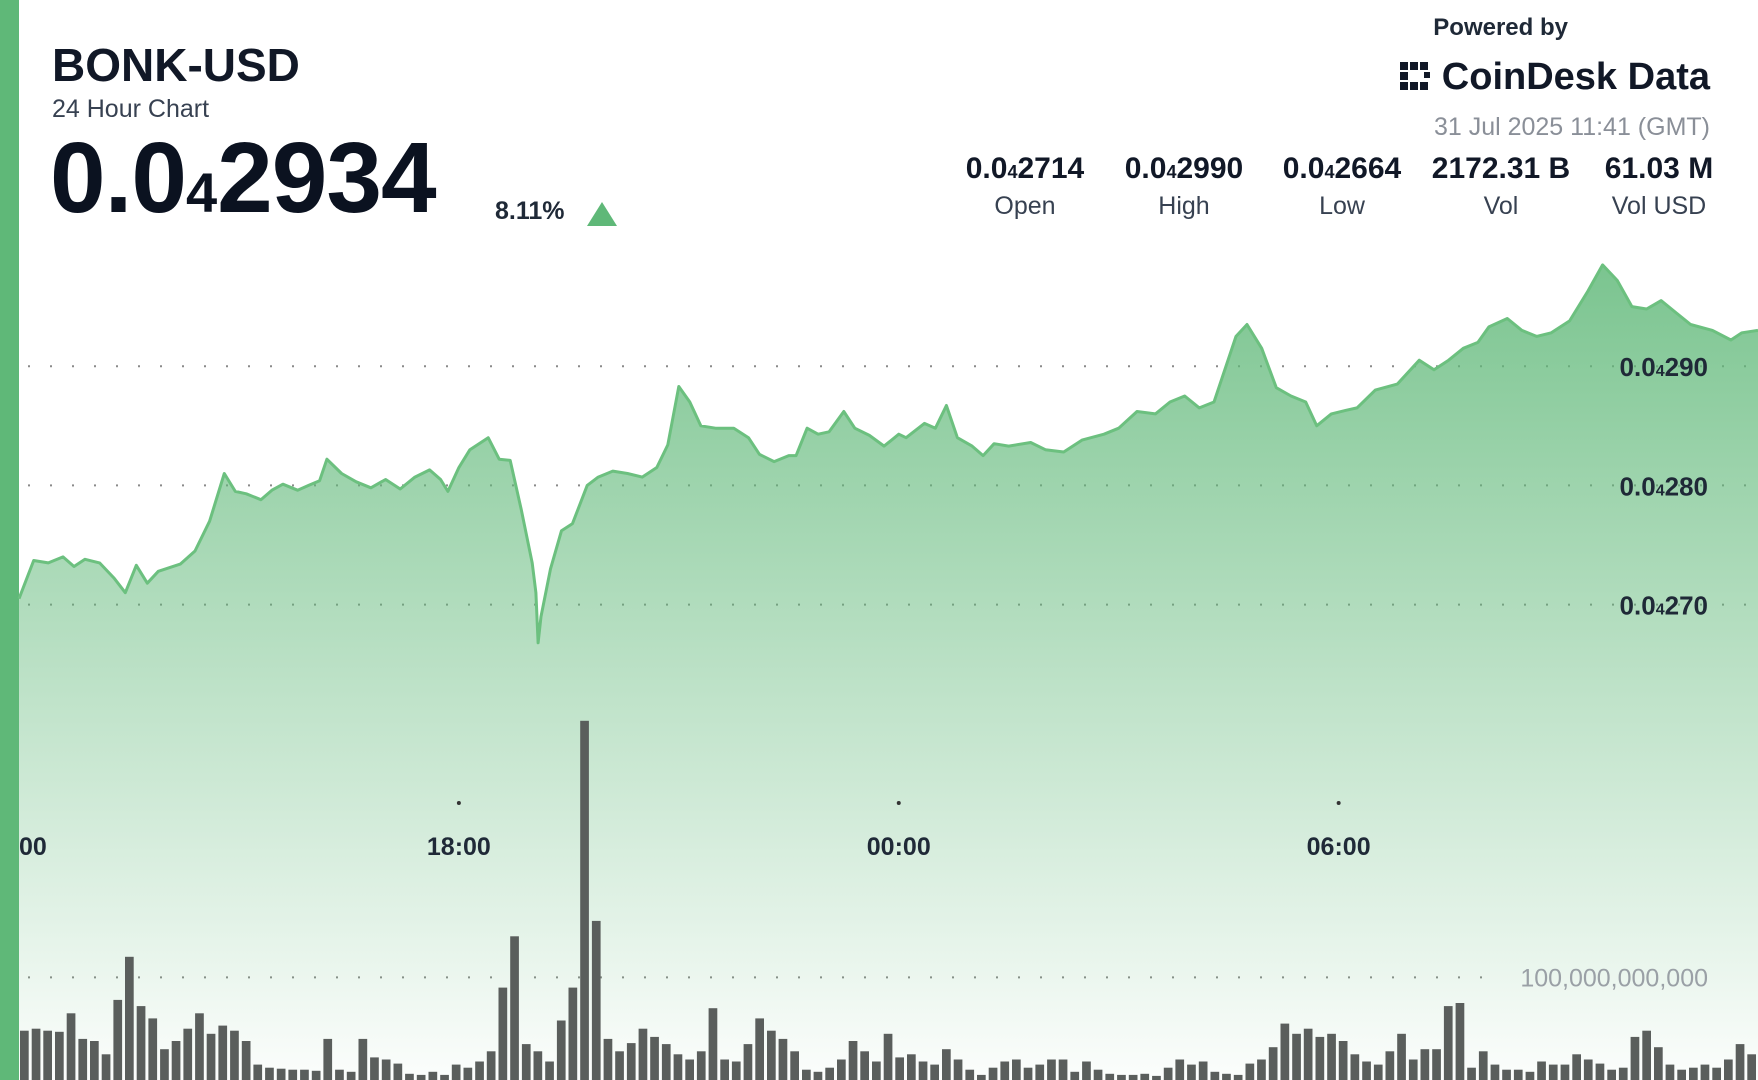 This screenshot has height=1080, width=1758. I want to click on x-tick-label: 18:00, so click(459, 847).